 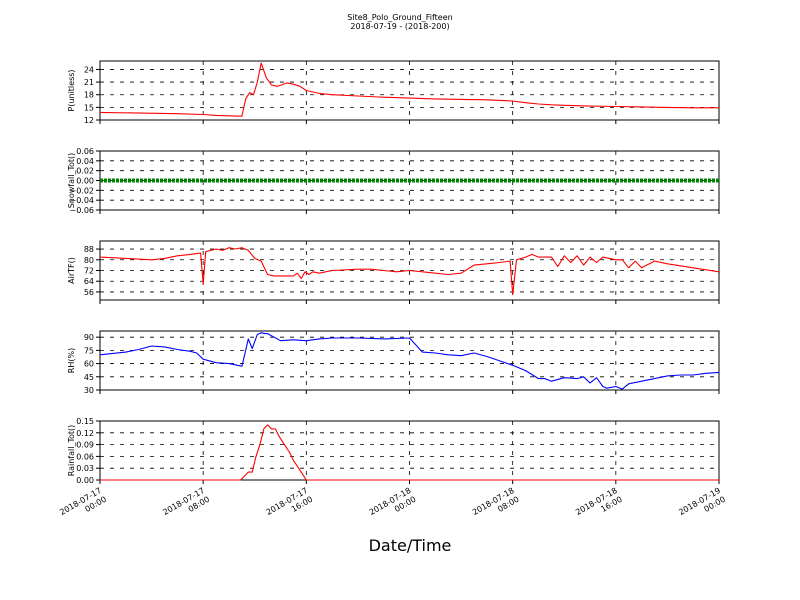 I want to click on chart-subtitle: 2018-07-19 - (2018-200), so click(x=399, y=26).